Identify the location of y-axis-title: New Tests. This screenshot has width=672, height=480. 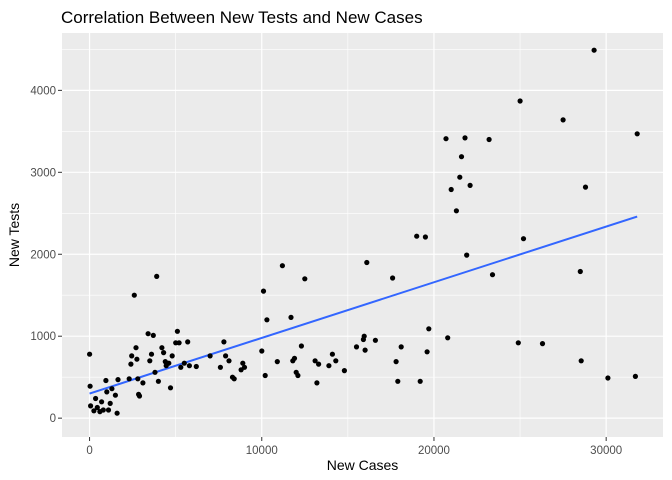
(14, 235).